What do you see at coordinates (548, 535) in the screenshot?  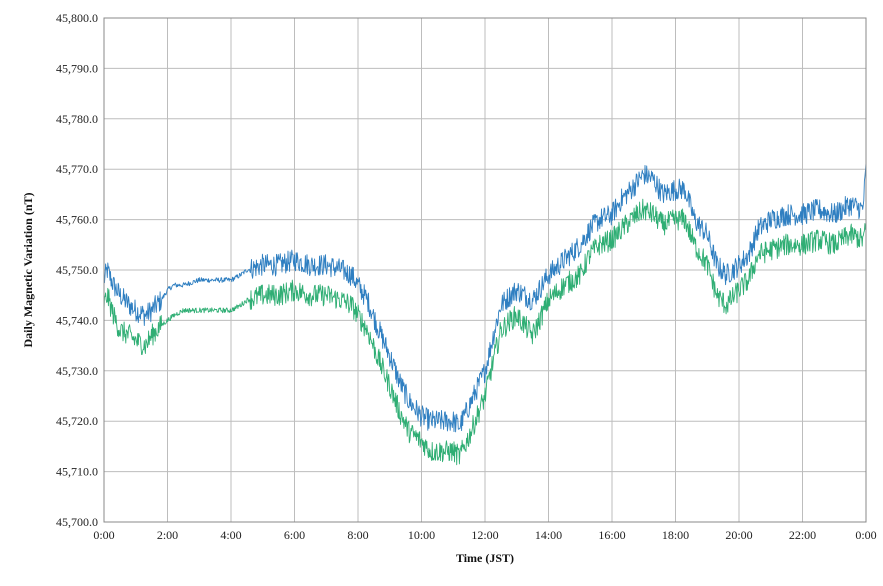 I see `x-tick-label: 14:00` at bounding box center [548, 535].